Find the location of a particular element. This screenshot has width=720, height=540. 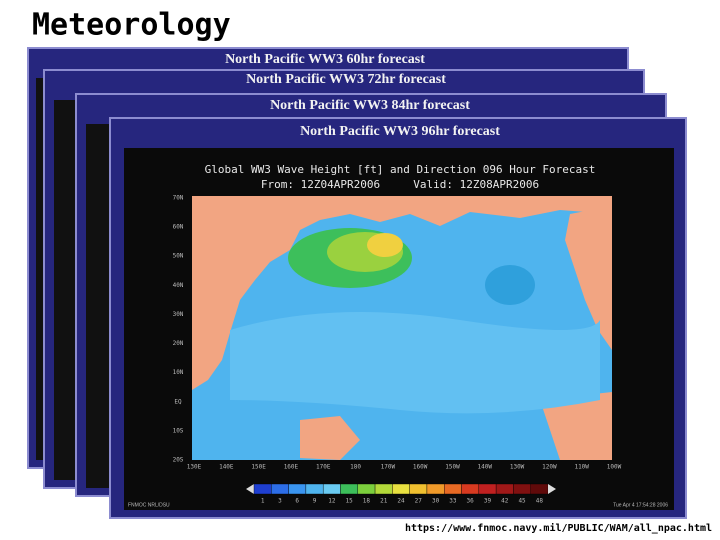

lon-label: 110W is located at coordinates (581, 467).